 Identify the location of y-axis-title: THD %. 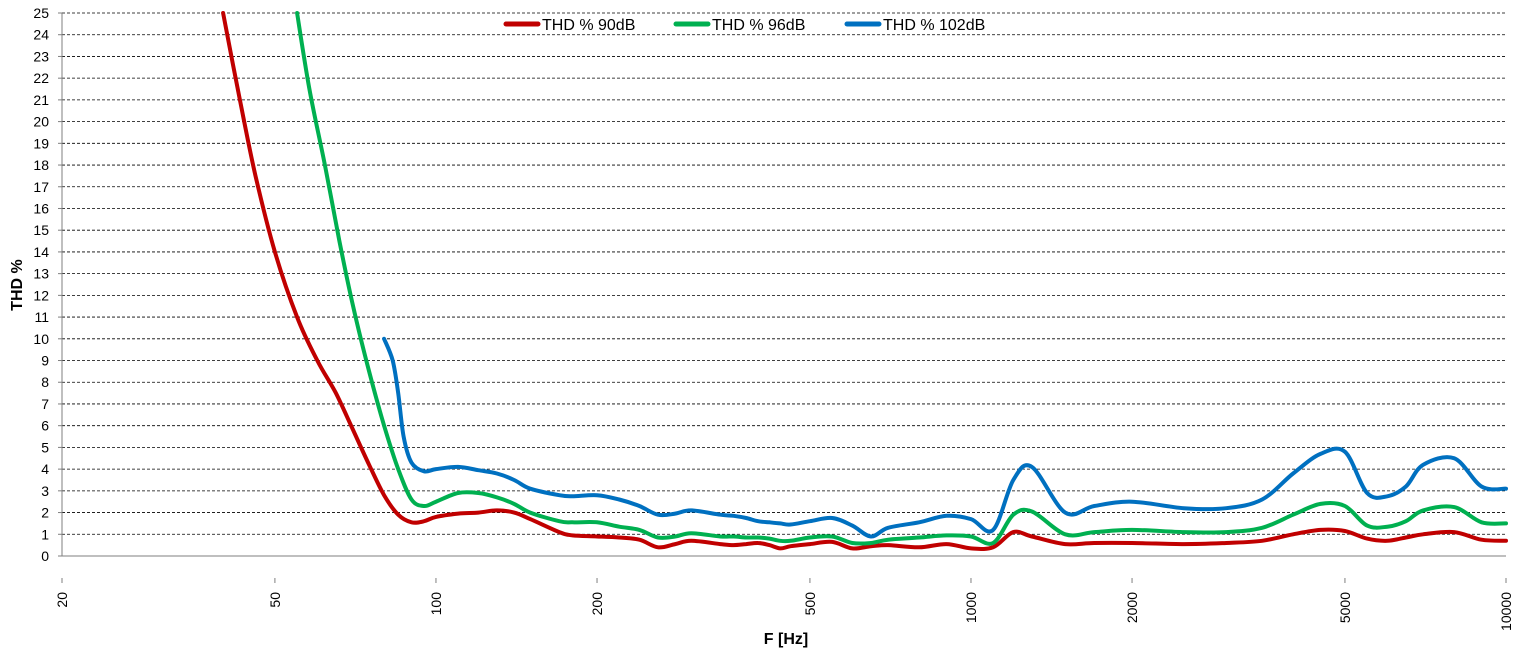
(17, 285).